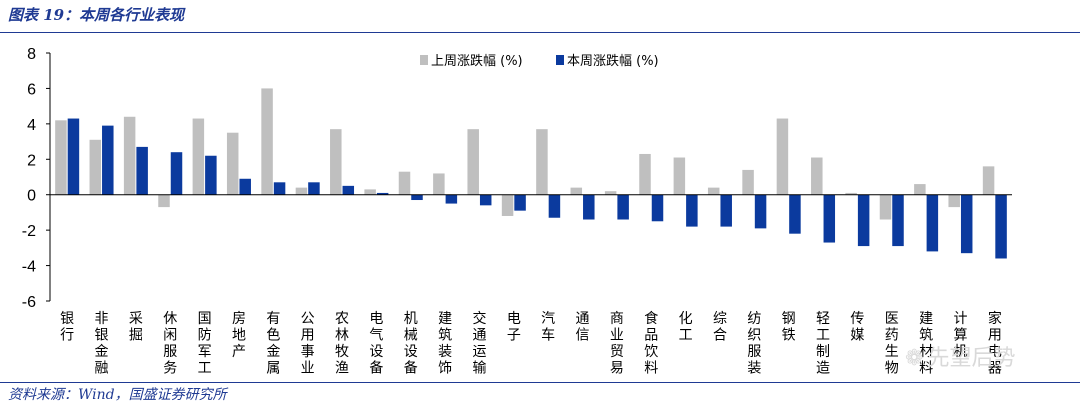  I want to click on x-tick-label: 医药生物, so click(892, 344).